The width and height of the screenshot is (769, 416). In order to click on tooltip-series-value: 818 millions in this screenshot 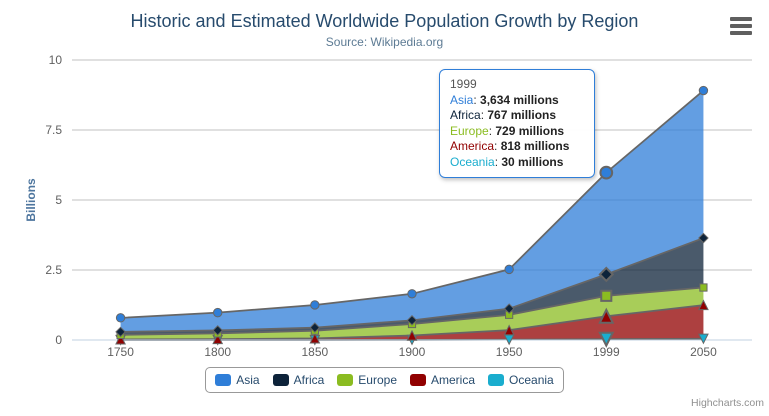, I will do `click(535, 146)`.